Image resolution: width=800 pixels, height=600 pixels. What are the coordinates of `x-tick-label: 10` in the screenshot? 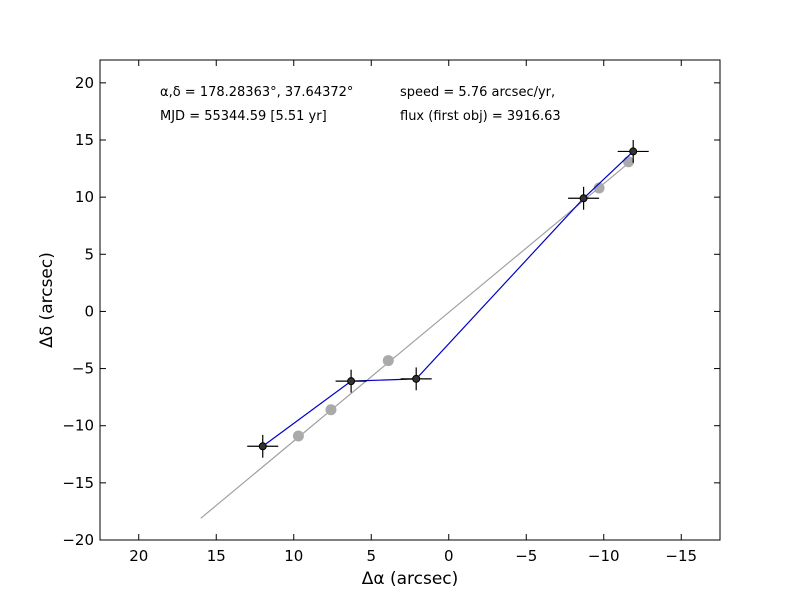 It's located at (293, 556).